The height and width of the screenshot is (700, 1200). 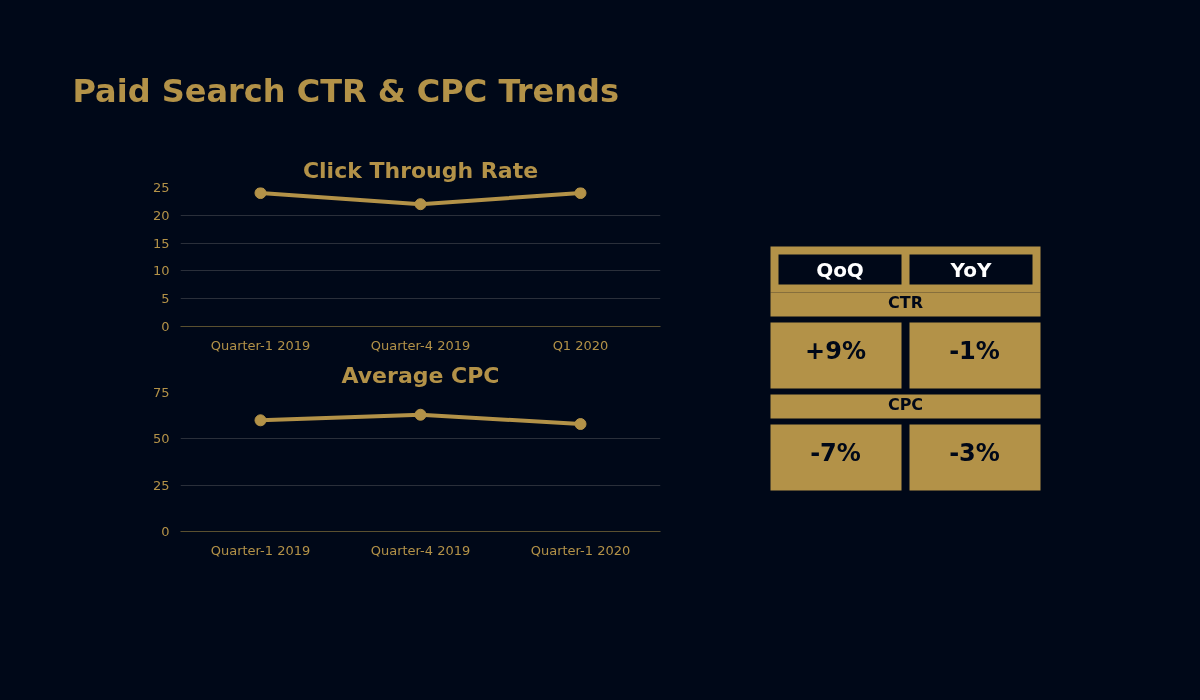 I want to click on y-tick-label: 5, so click(x=165, y=299).